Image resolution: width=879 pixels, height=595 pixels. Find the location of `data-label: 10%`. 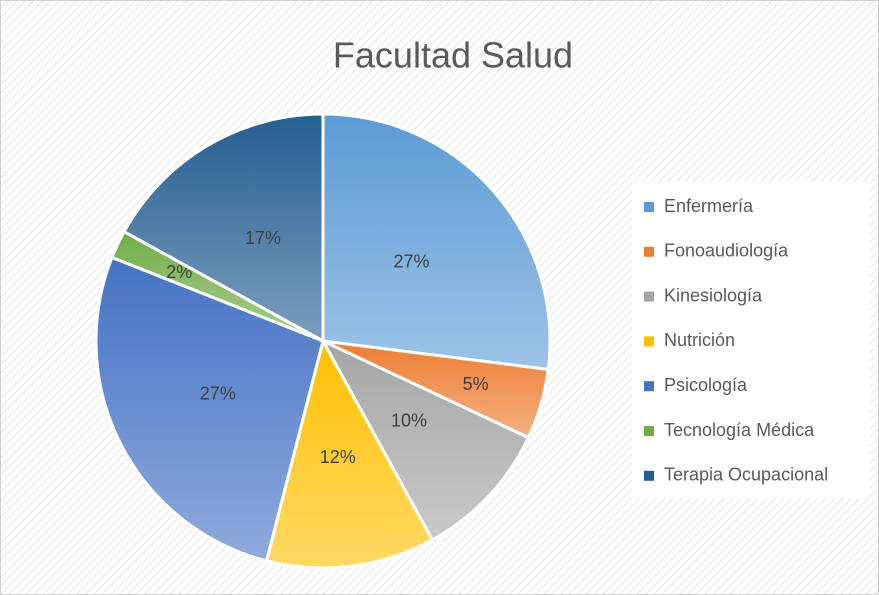

data-label: 10% is located at coordinates (409, 421).